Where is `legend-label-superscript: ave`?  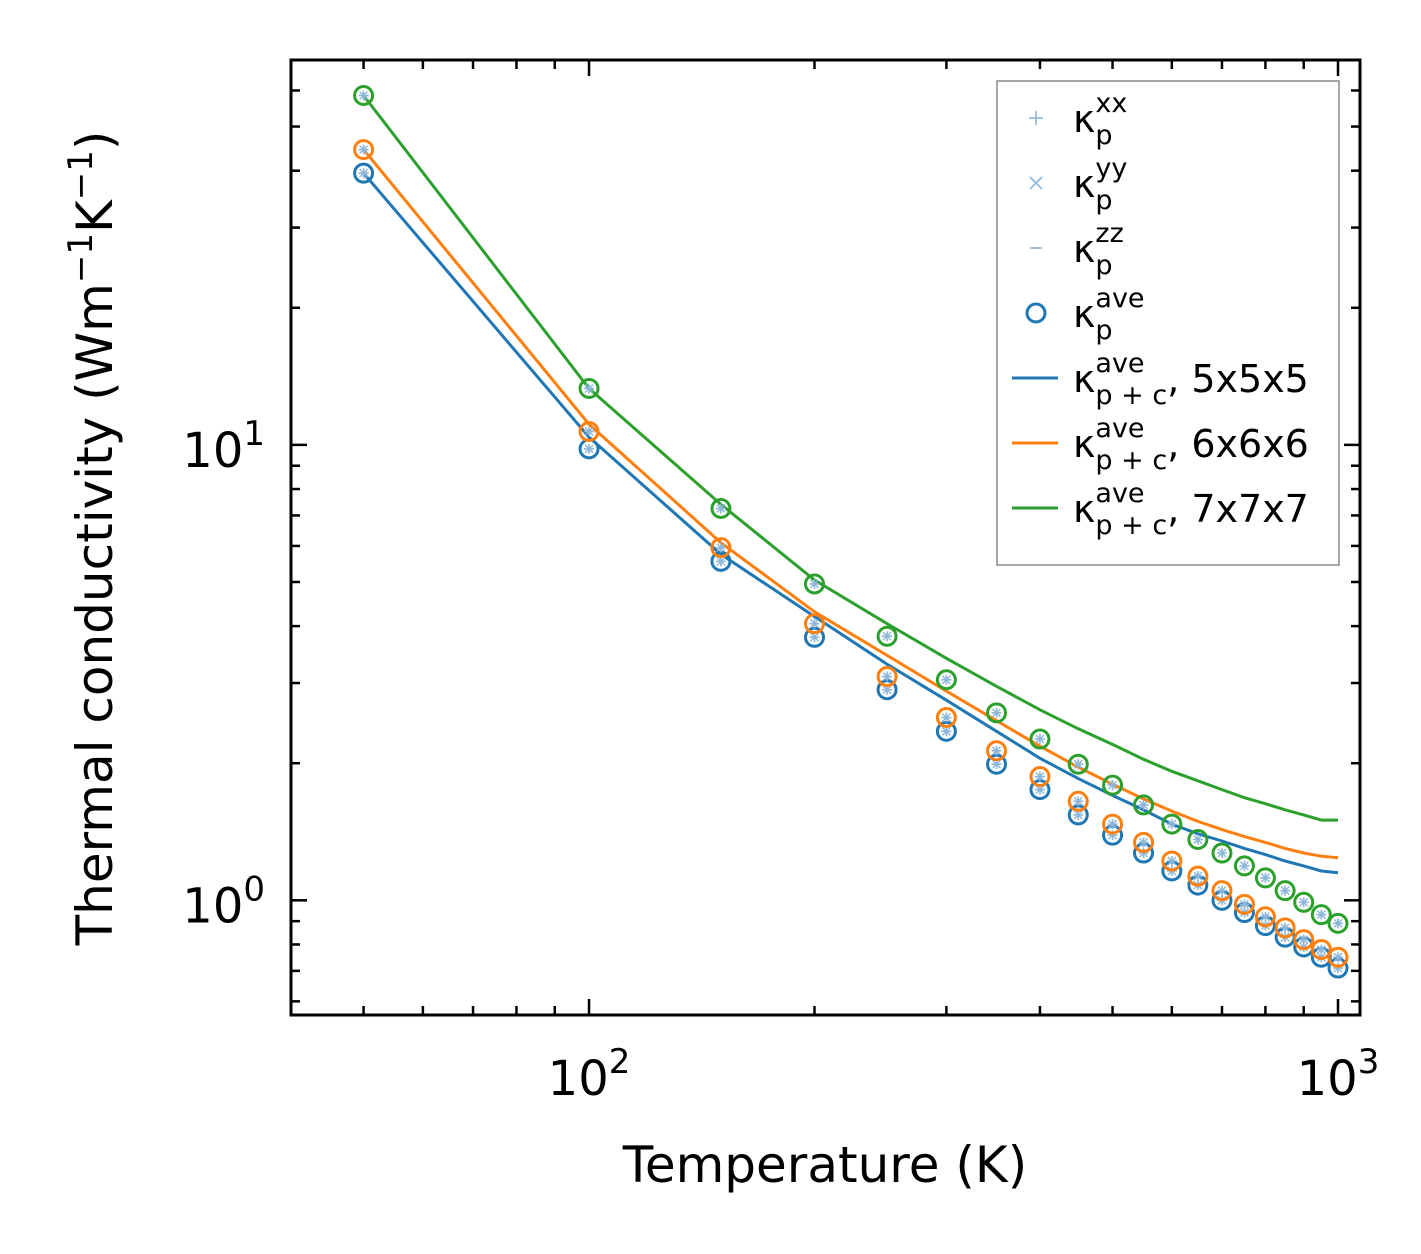 legend-label-superscript: ave is located at coordinates (1119, 493).